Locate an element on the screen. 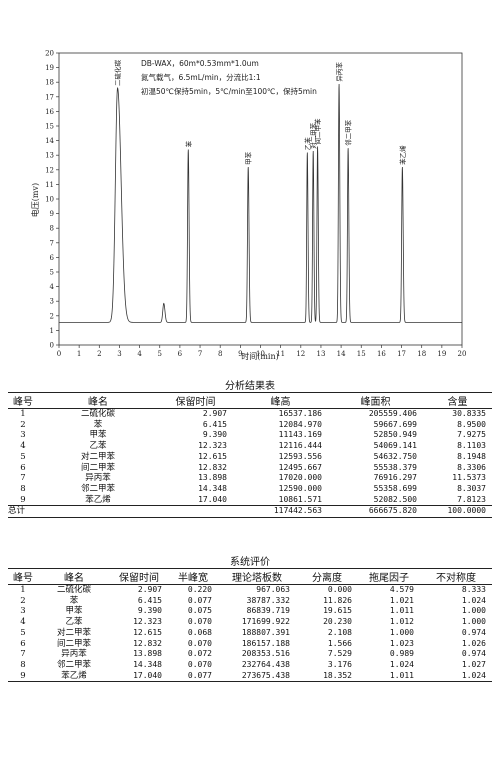  evaluation-row-cell: 12.615 is located at coordinates (147, 632).